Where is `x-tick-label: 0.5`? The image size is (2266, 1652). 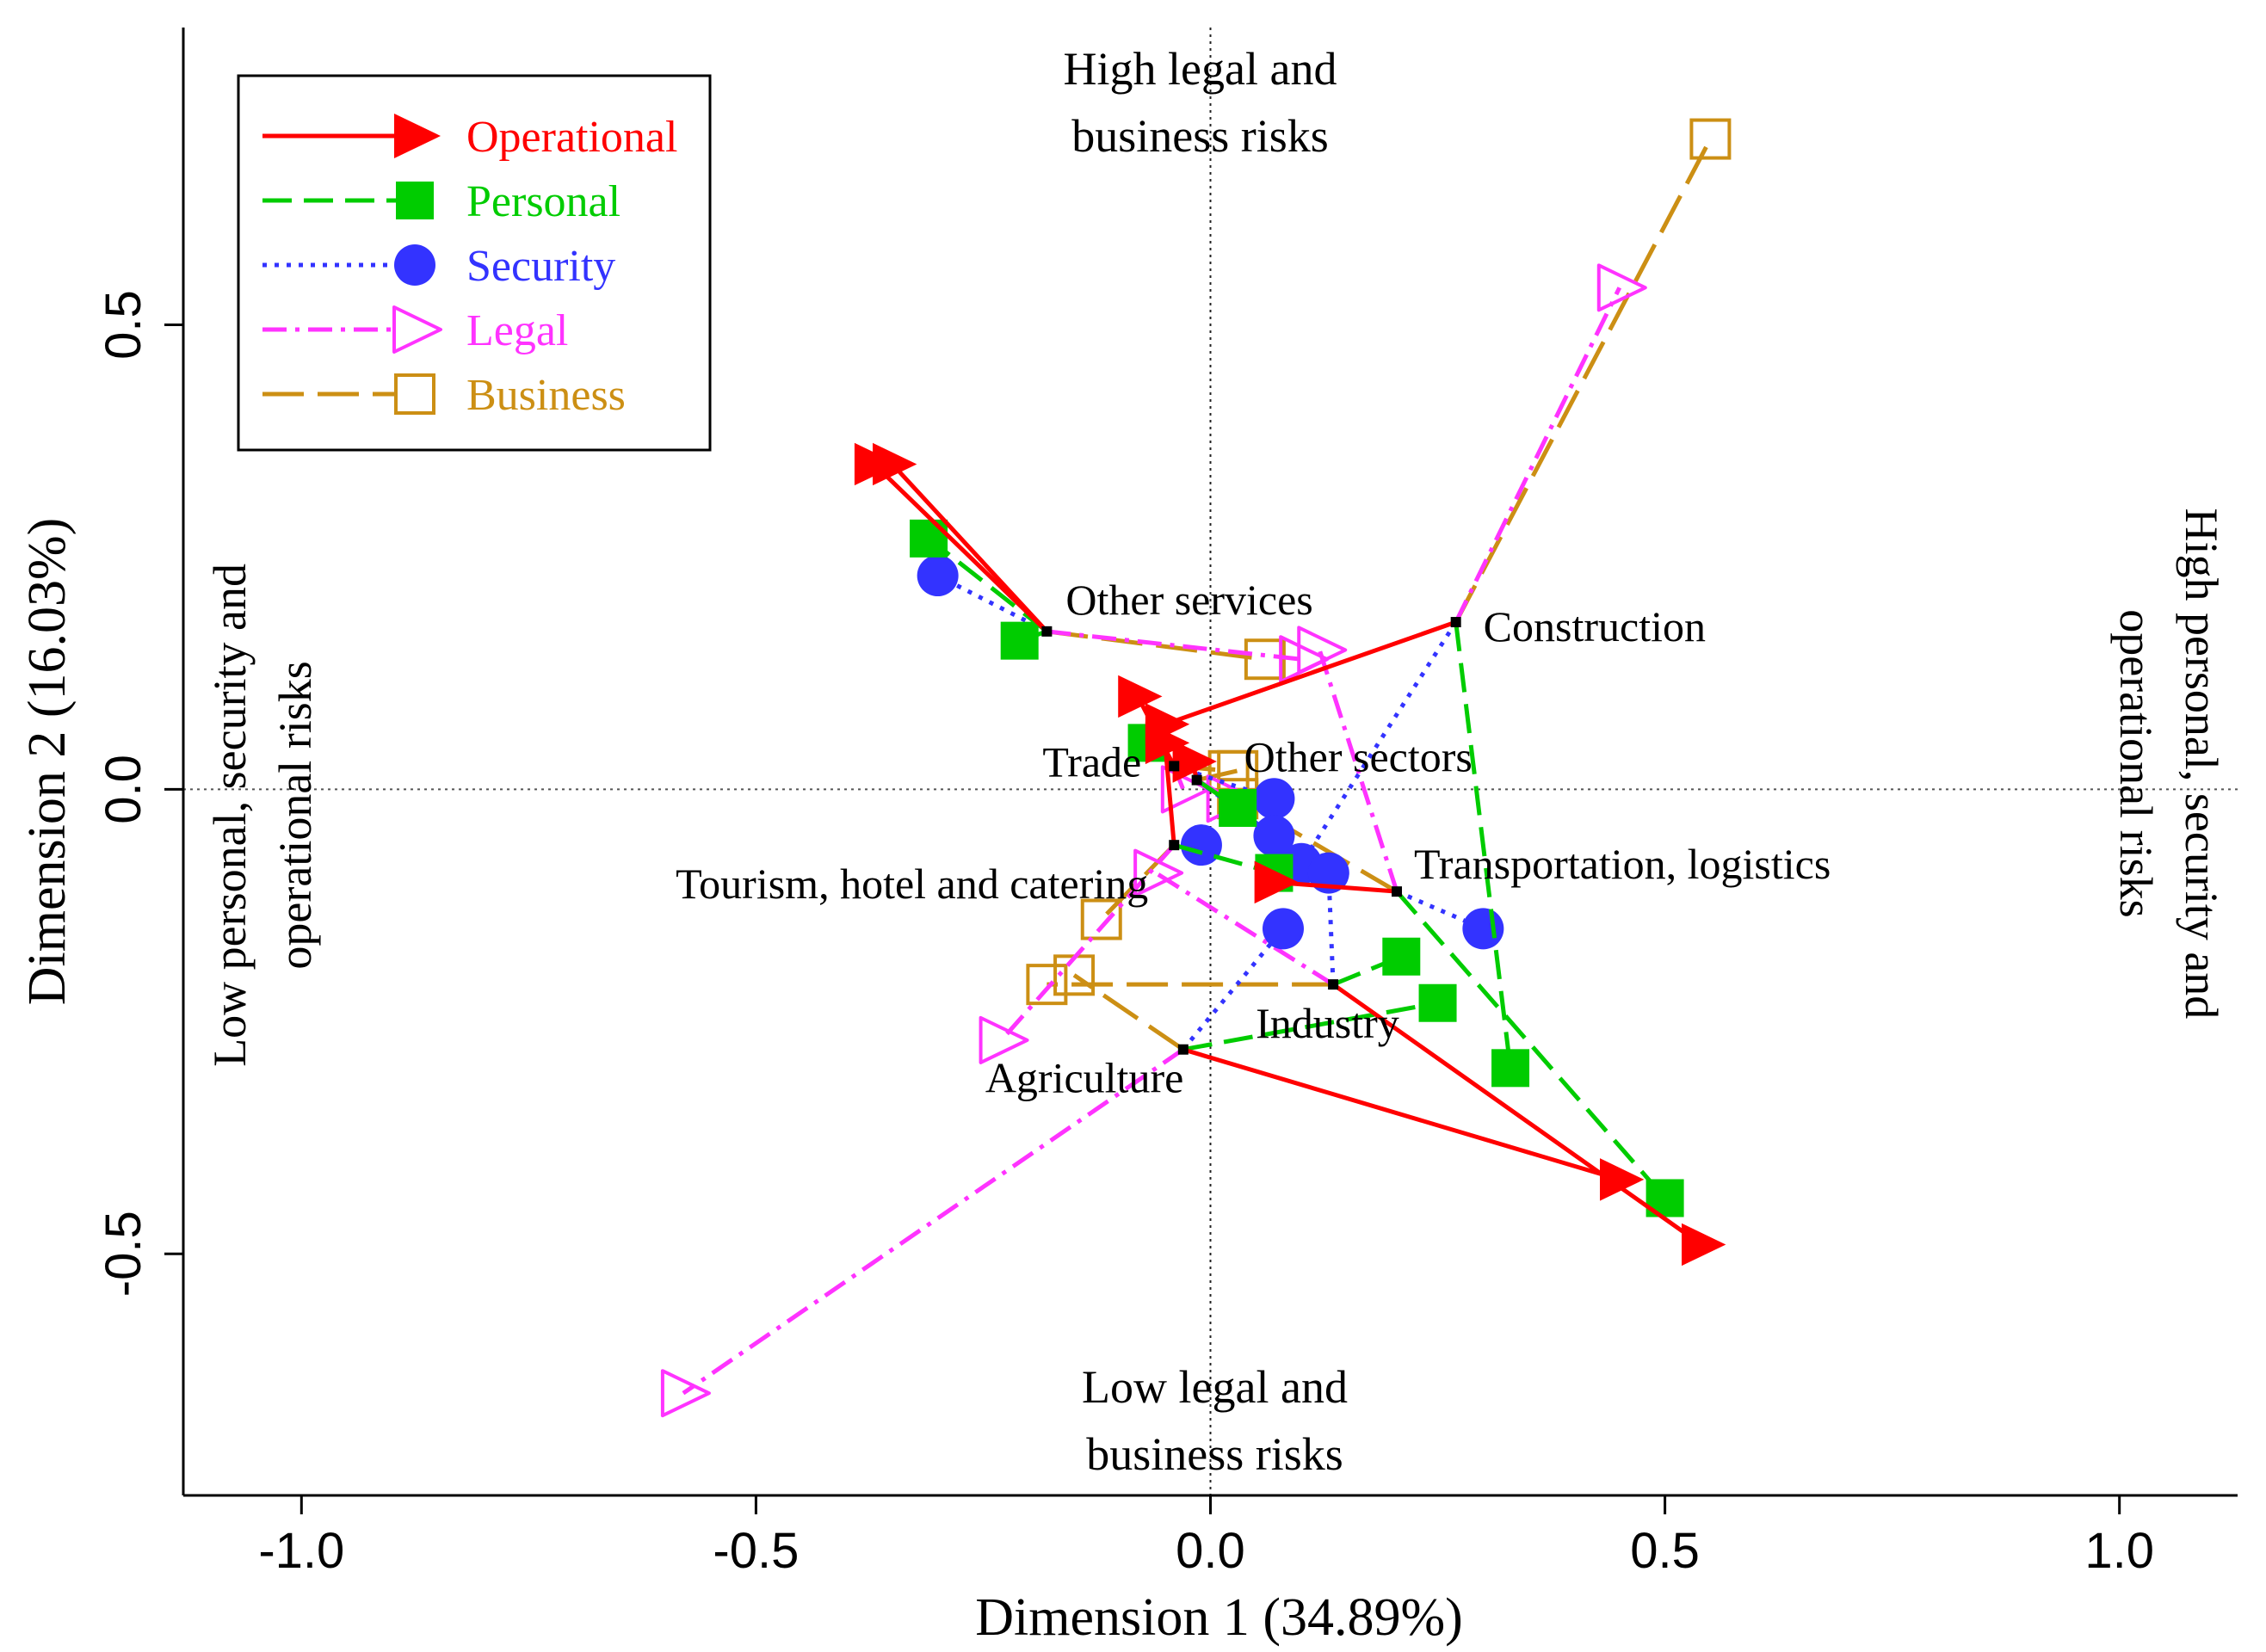
x-tick-label: 0.5 is located at coordinates (1665, 1551).